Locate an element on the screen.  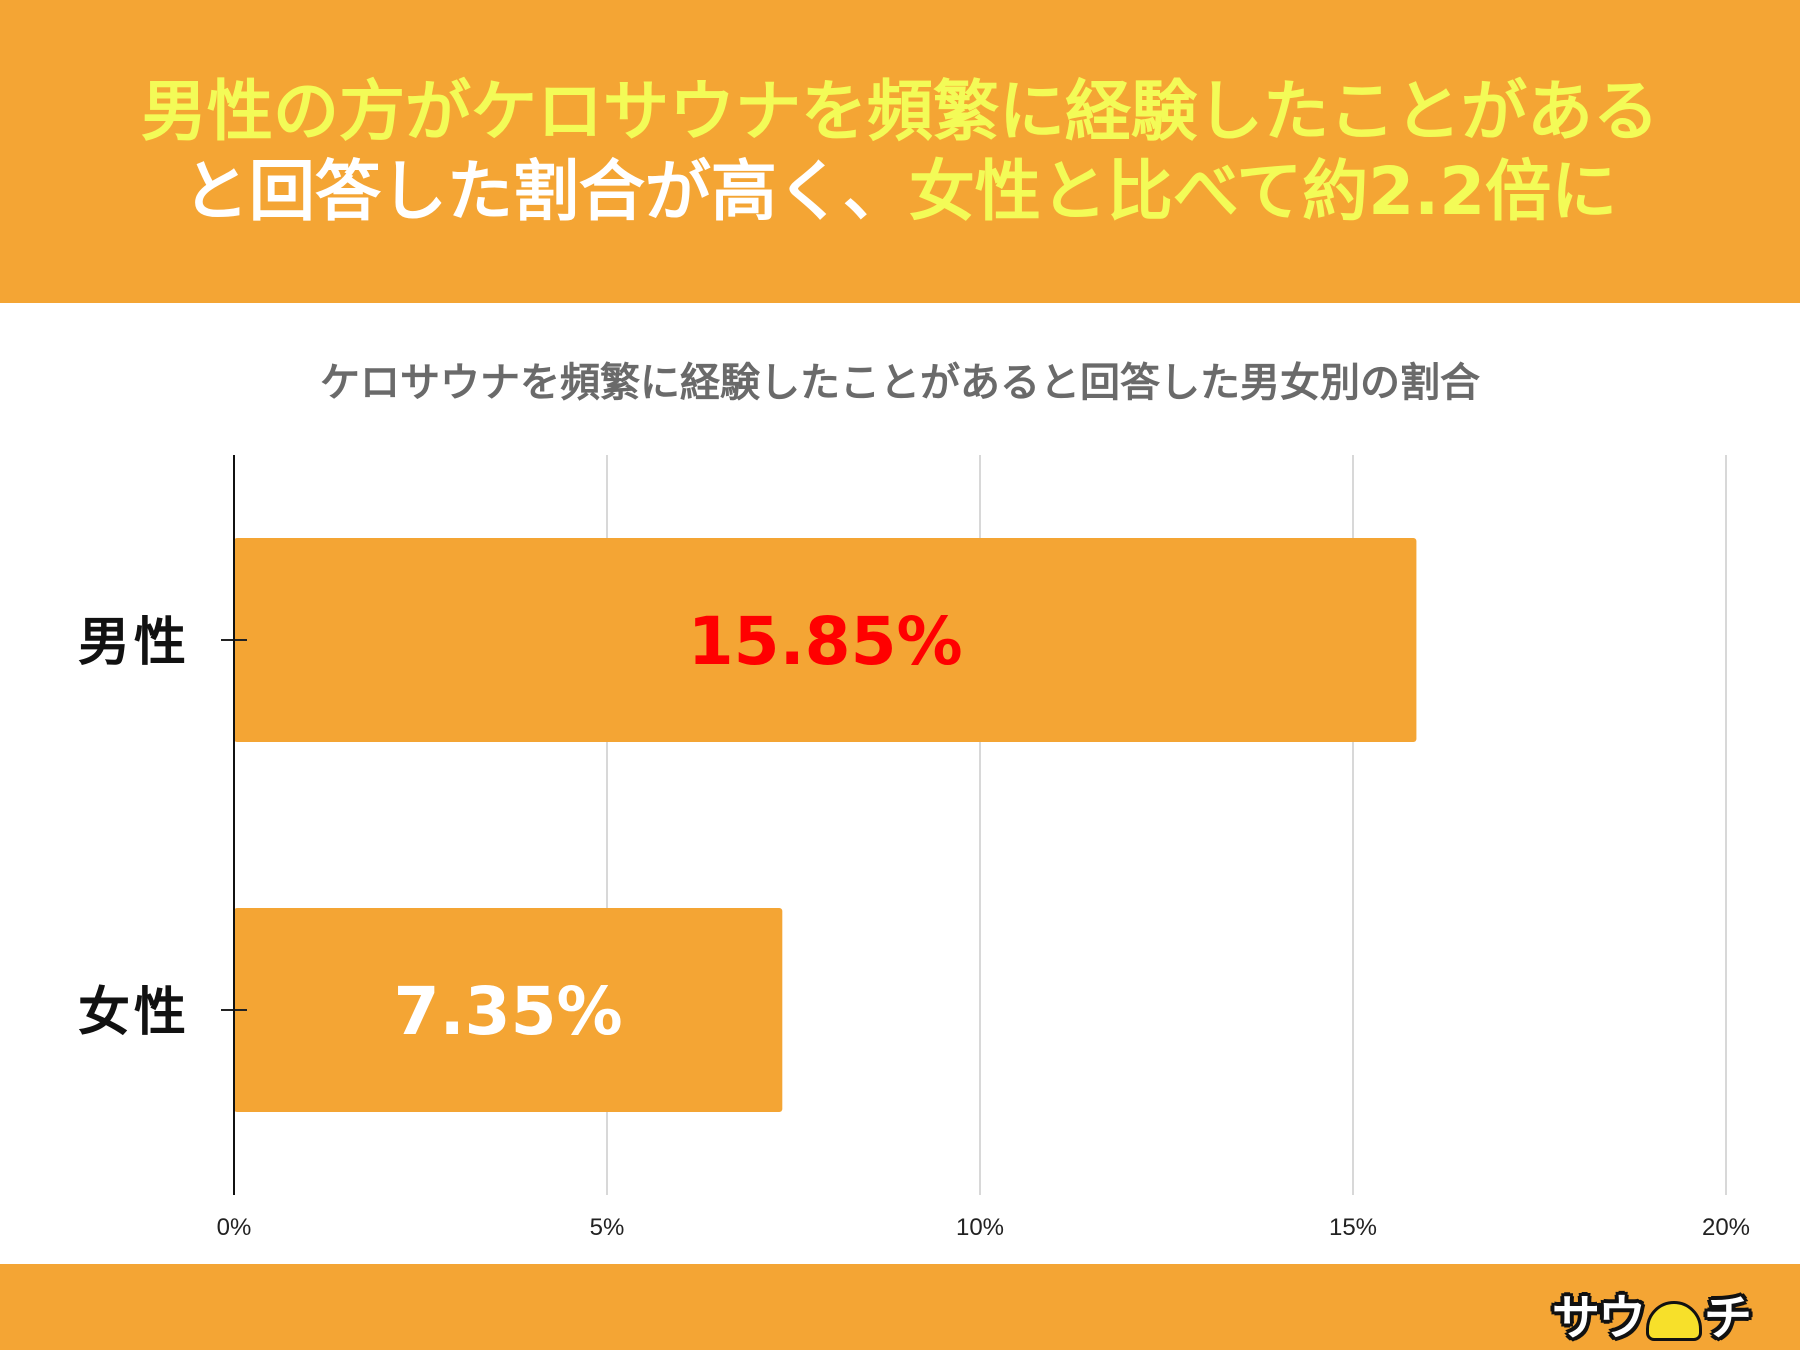
chart-title: ケロサウナを頻繁に経験したことがあると回答した男女別の割合 is located at coordinates (900, 383).